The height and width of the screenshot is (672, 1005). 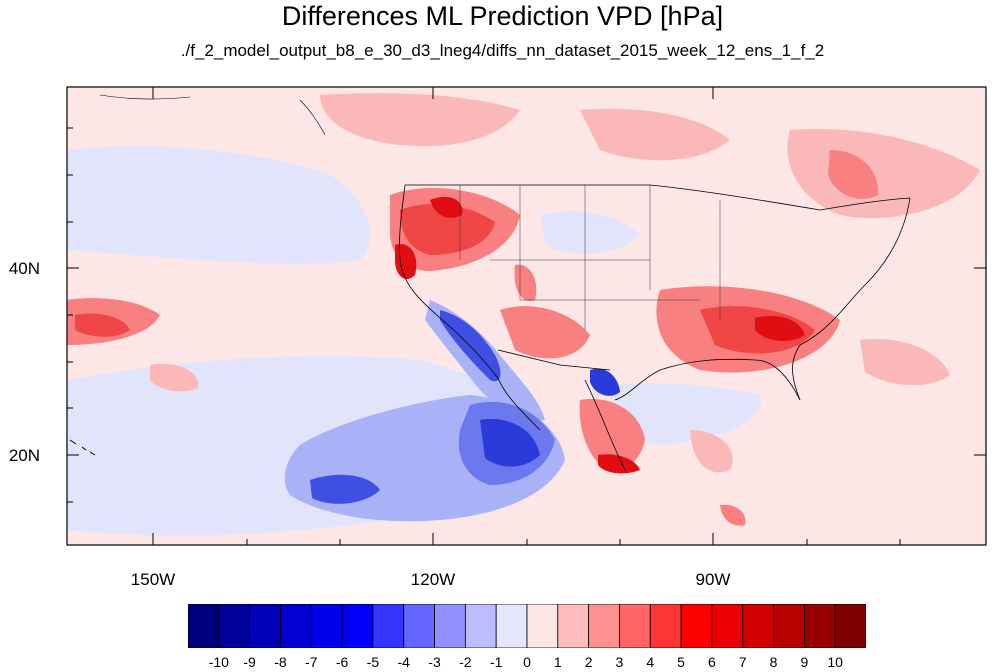 I want to click on colorbar, so click(x=527, y=626).